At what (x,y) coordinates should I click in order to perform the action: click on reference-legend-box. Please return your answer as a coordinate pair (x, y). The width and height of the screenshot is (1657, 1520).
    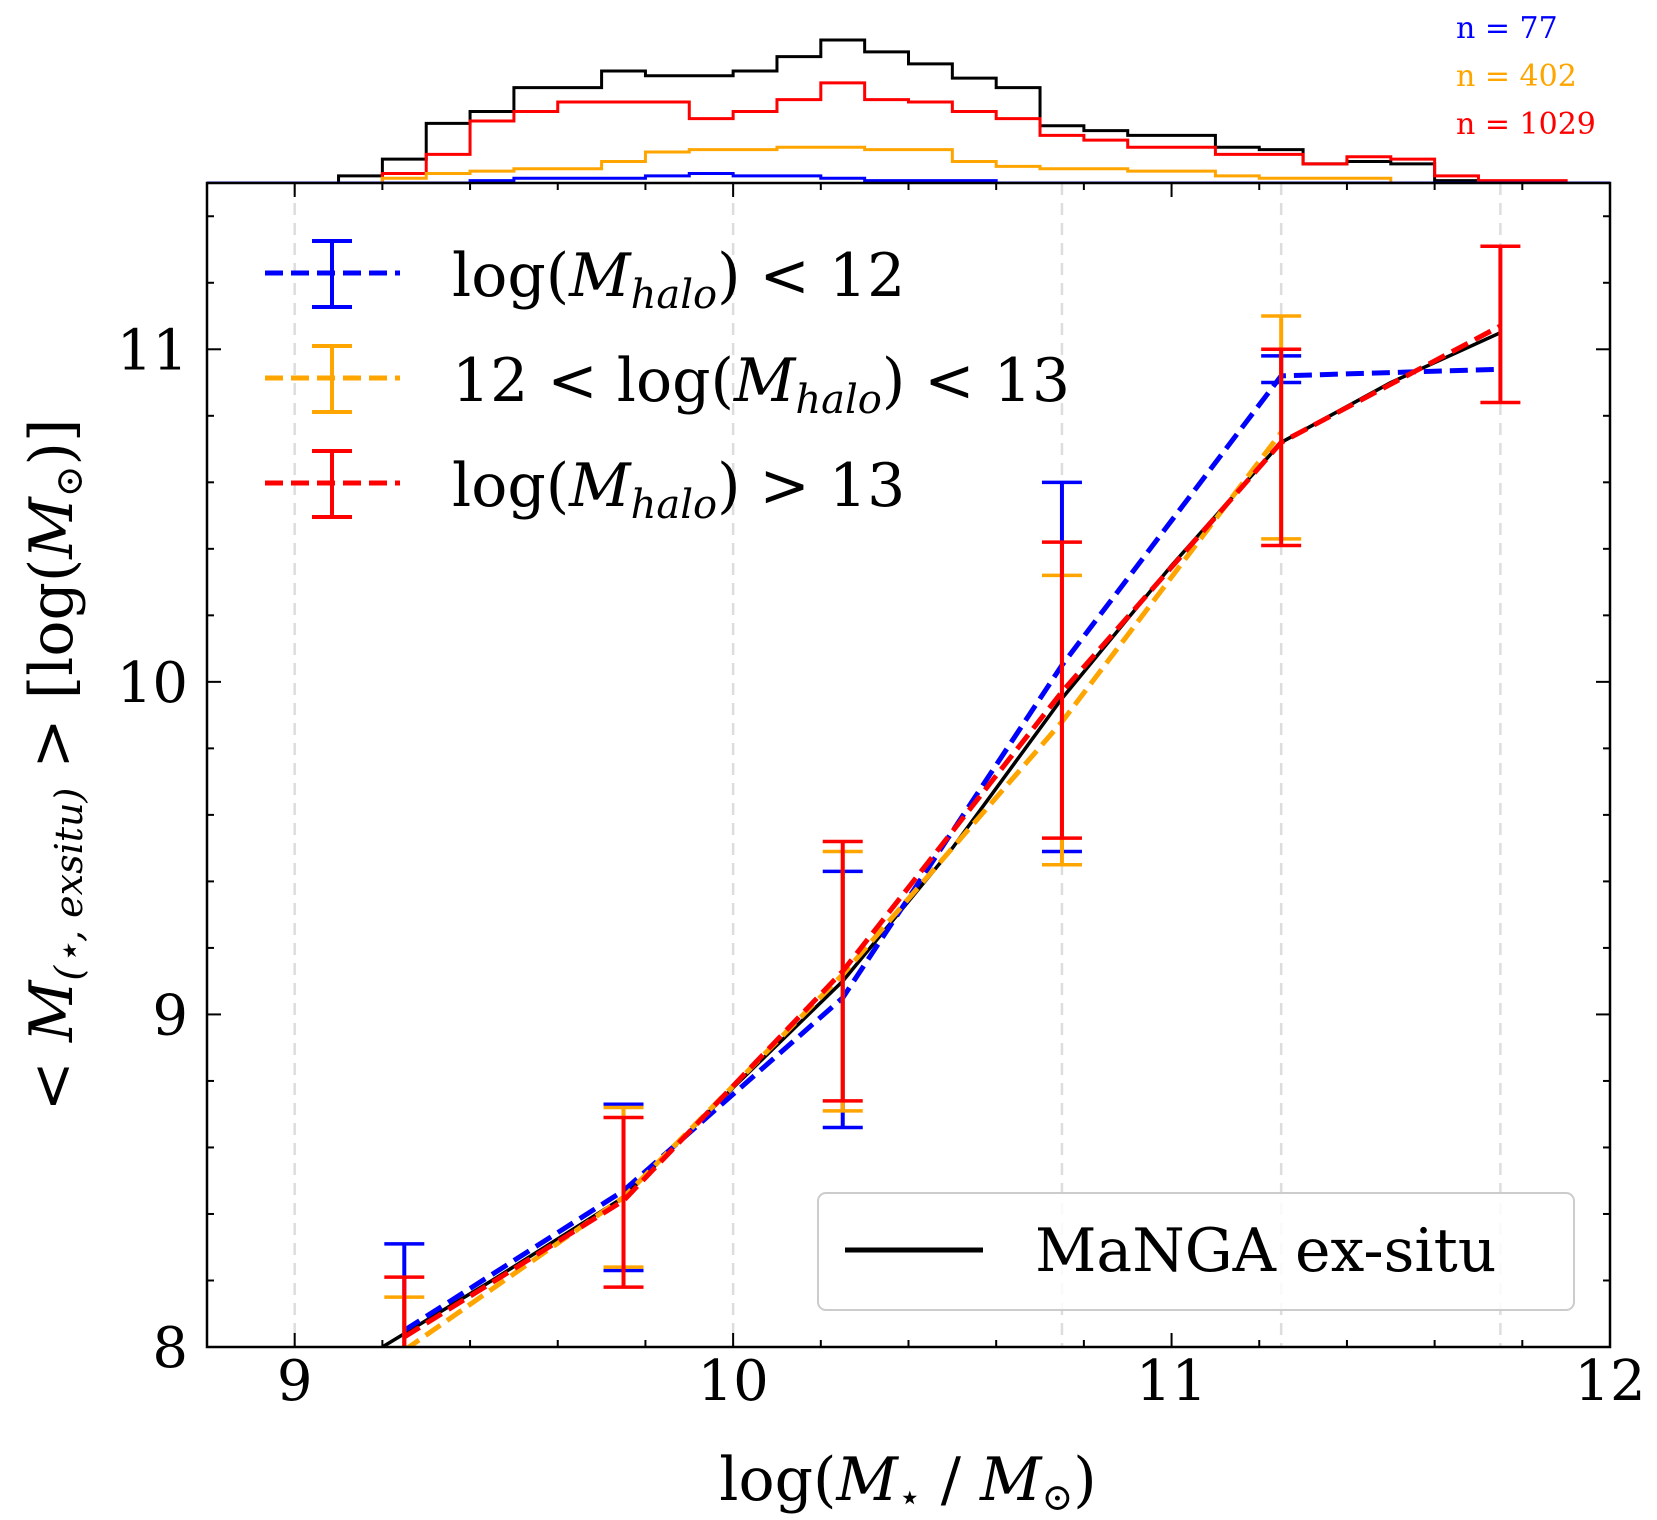
    Looking at the image, I should click on (1196, 1251).